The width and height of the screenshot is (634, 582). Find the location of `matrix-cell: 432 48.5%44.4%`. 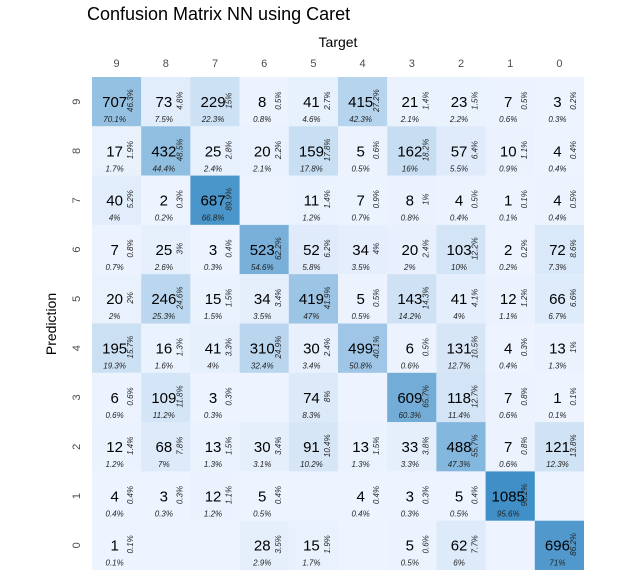

matrix-cell: 432 48.5%44.4% is located at coordinates (166, 151).